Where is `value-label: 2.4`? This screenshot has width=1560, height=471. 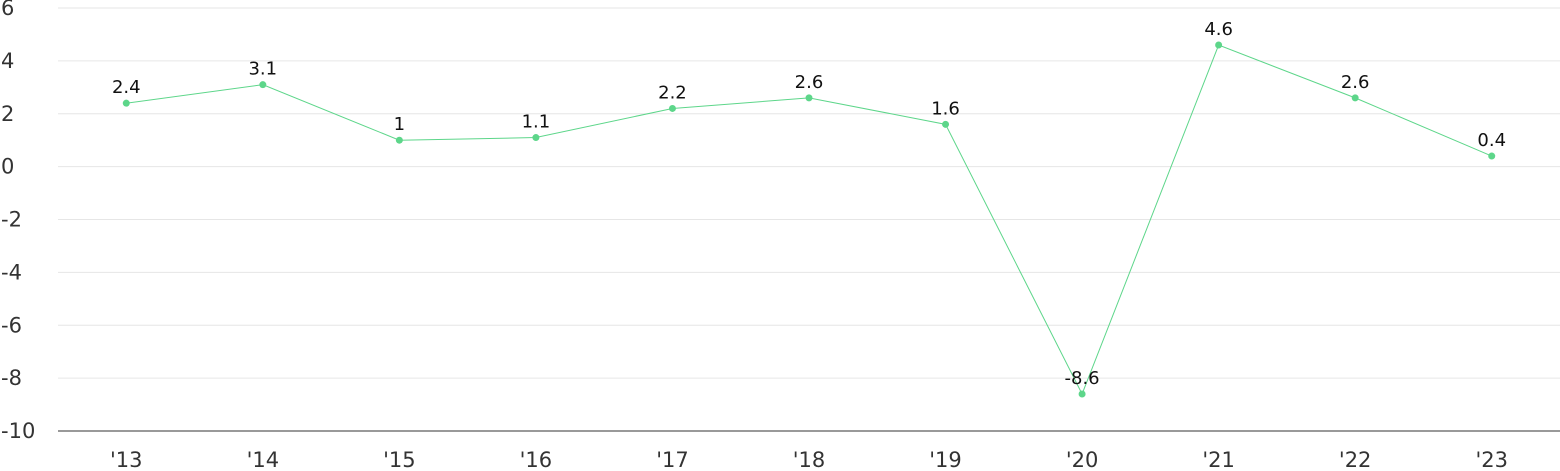
value-label: 2.4 is located at coordinates (126, 87).